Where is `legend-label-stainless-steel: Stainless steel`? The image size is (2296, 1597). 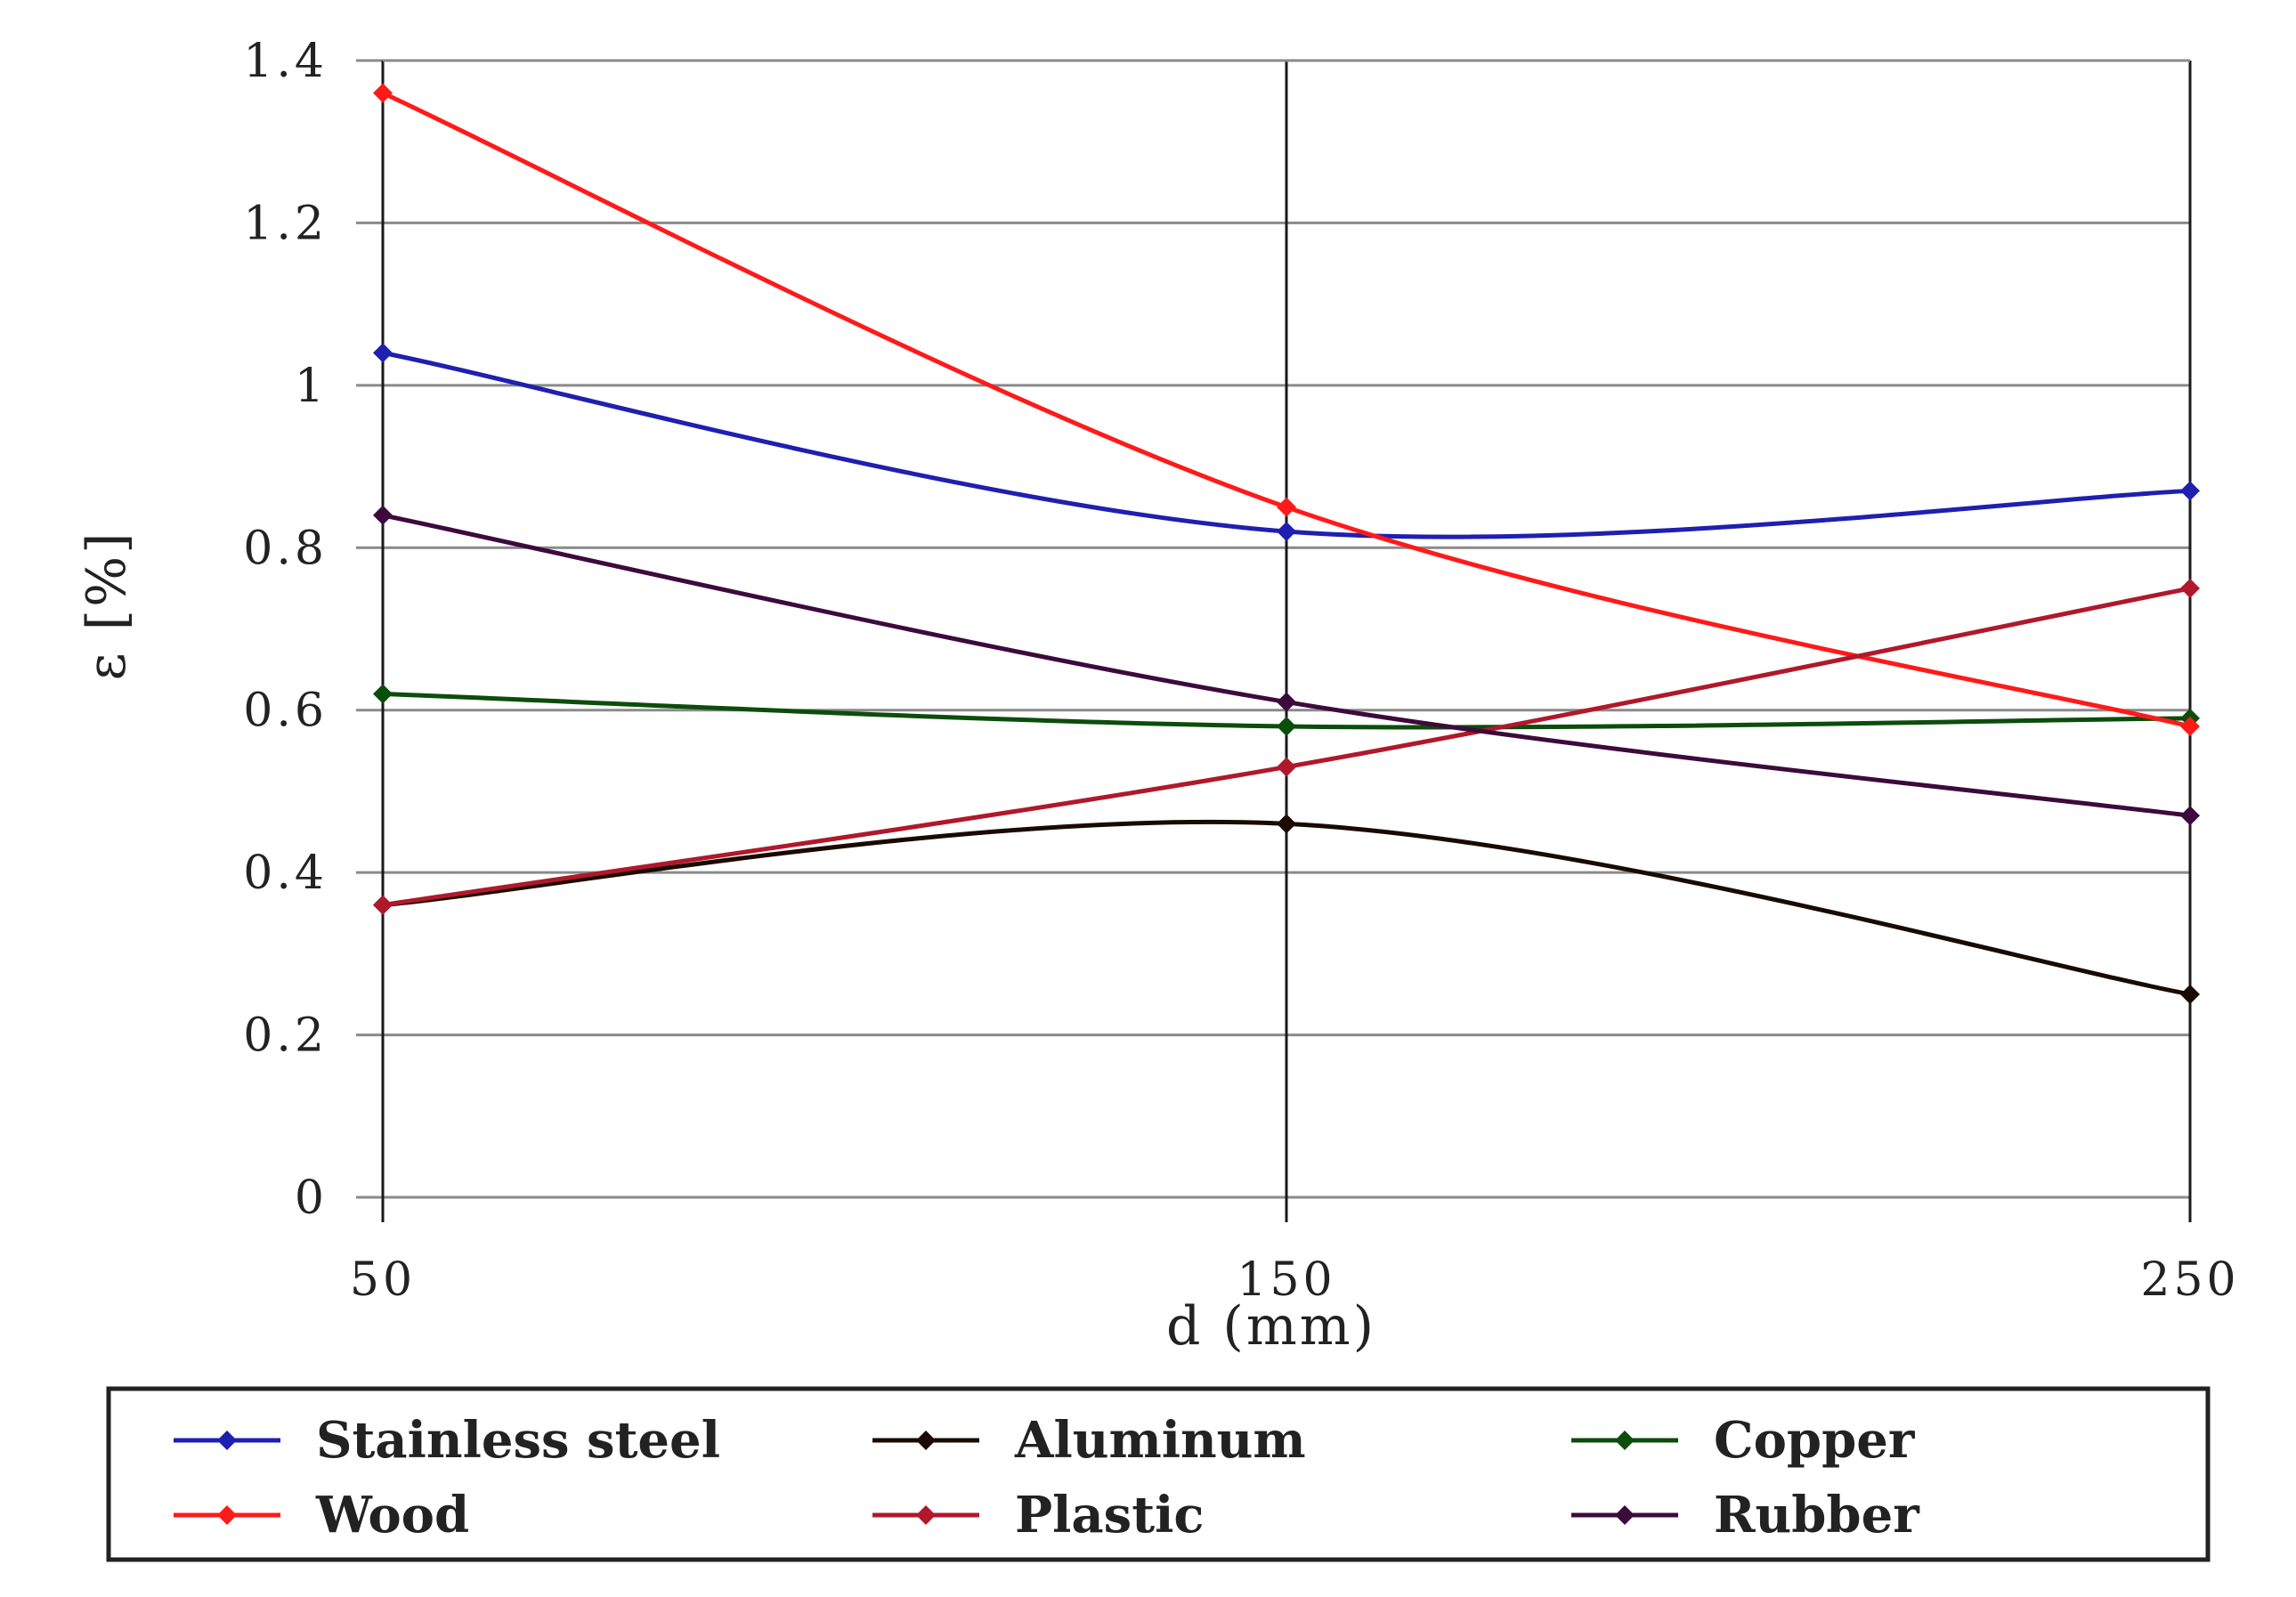 legend-label-stainless-steel: Stainless steel is located at coordinates (518, 1440).